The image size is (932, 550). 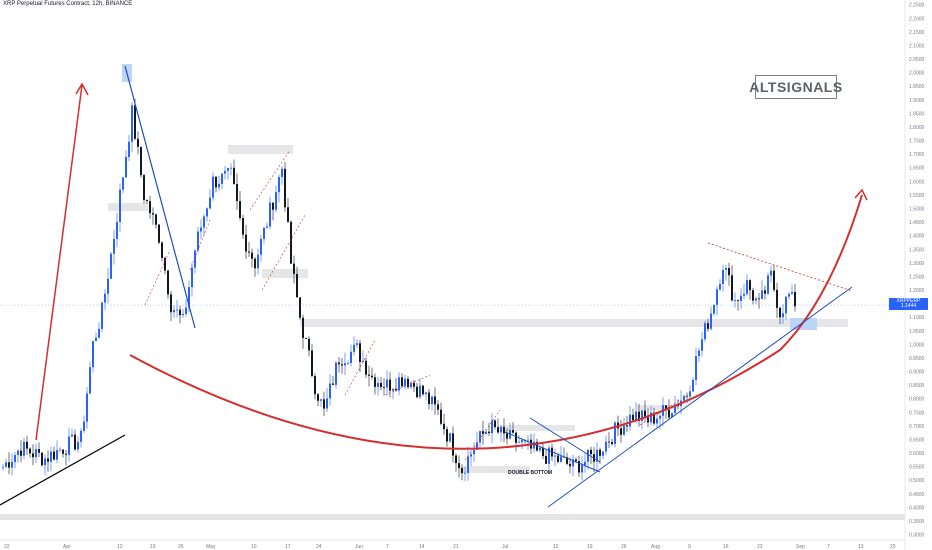 I want to click on y-tick-label: 1.1000, so click(x=917, y=318).